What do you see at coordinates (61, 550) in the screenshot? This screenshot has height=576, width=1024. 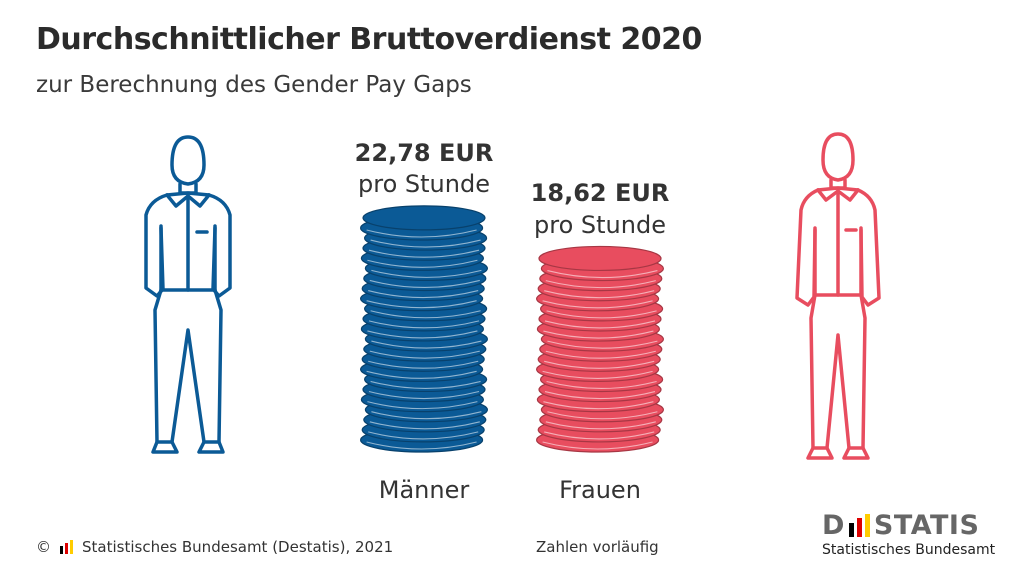 I see `flag-bar-black` at bounding box center [61, 550].